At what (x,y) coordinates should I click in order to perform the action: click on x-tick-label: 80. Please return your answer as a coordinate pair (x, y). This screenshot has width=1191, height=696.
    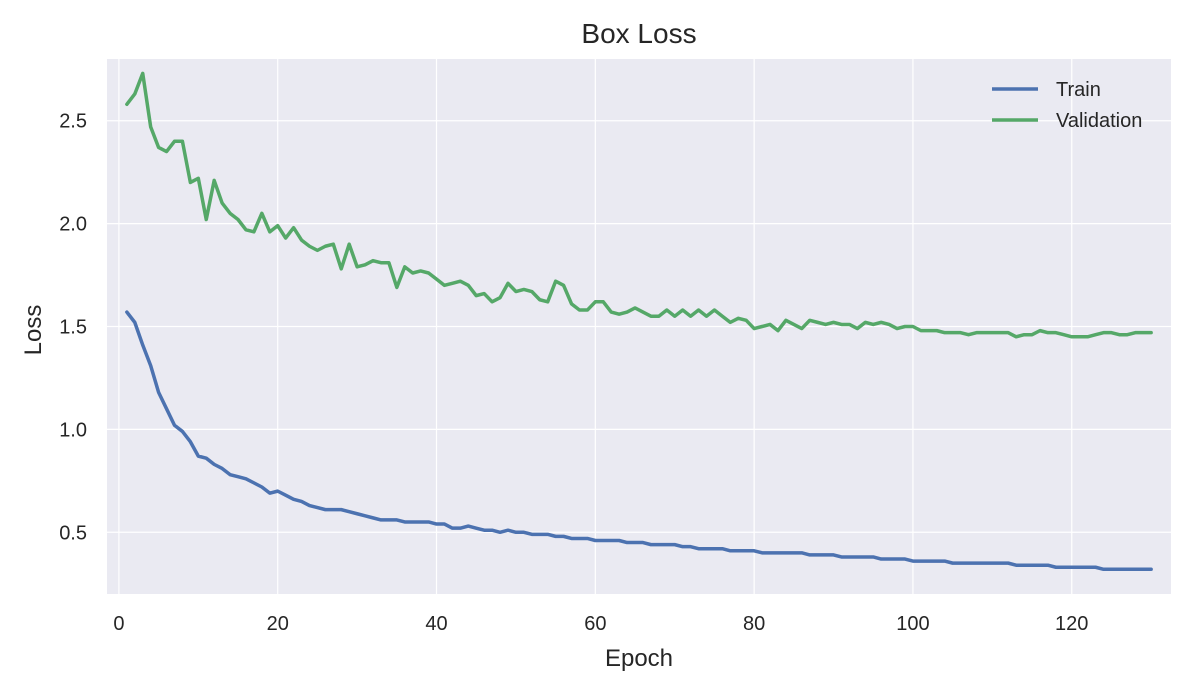
    Looking at the image, I should click on (754, 624).